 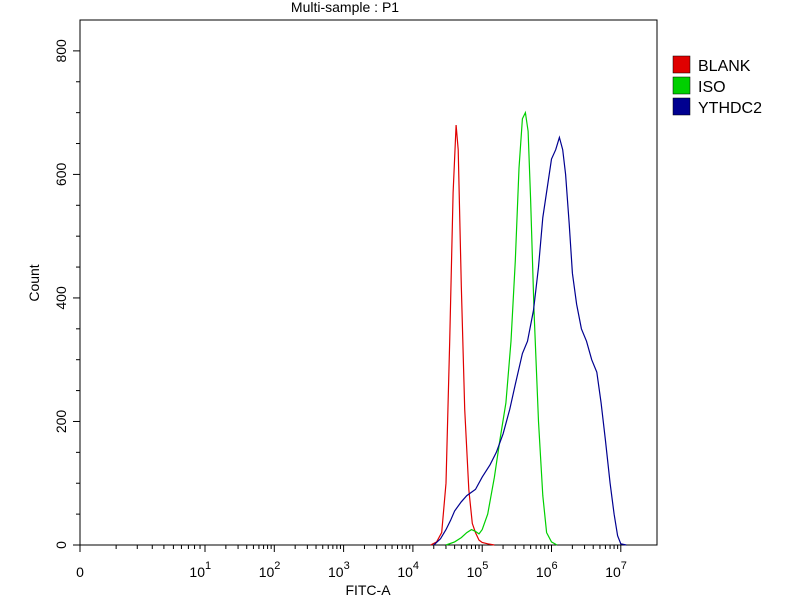 I want to click on x-tick-exponent: 6, so click(x=555, y=566).